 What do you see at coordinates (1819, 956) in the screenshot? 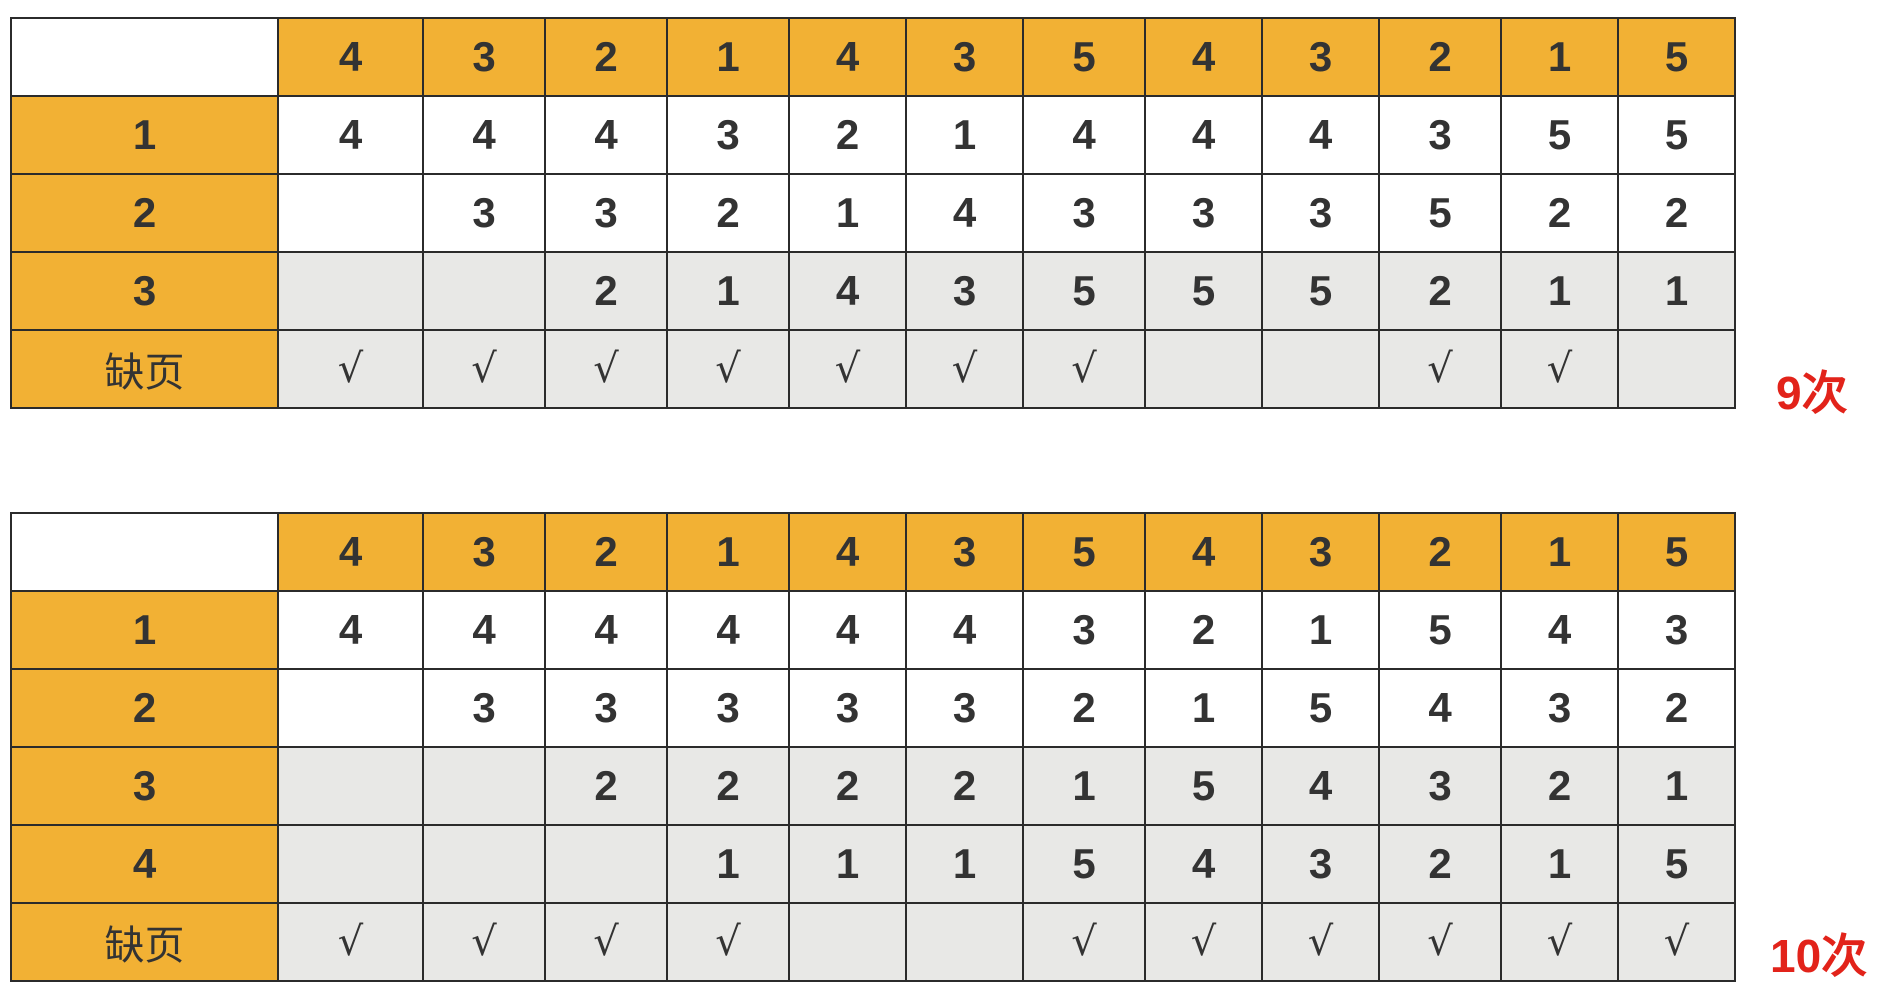
I see `fault-count-total: 10次` at bounding box center [1819, 956].